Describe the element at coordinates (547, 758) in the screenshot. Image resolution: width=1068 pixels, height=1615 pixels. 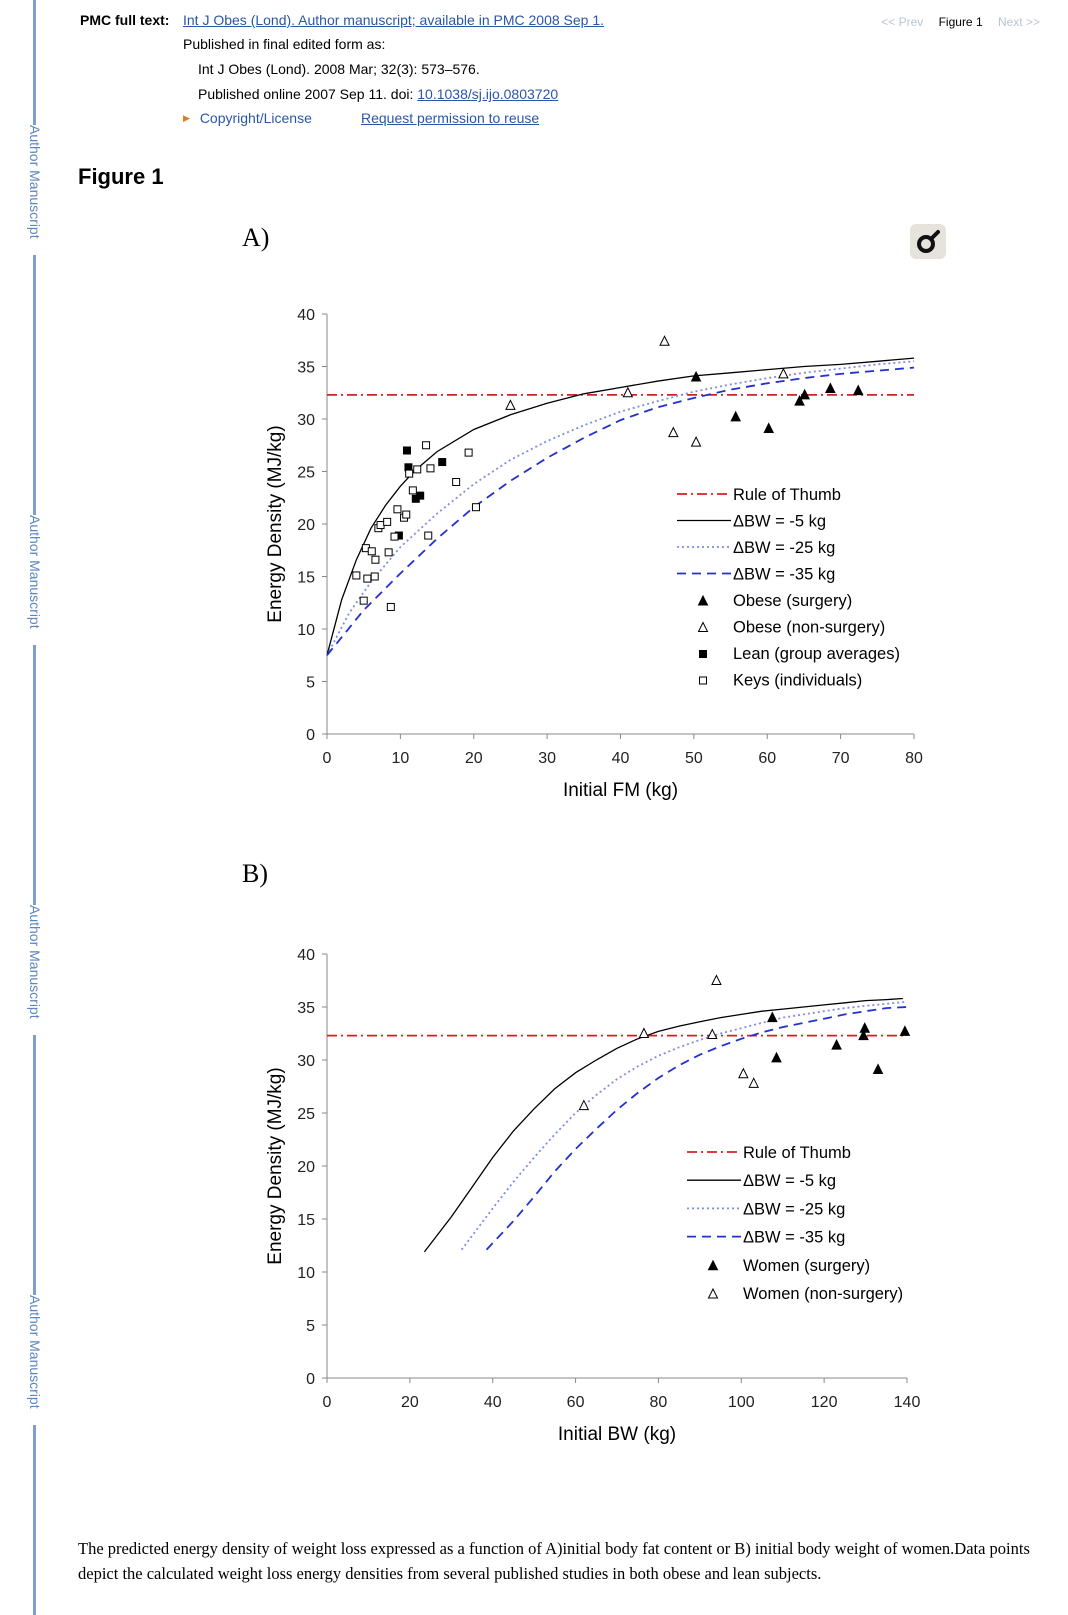
I see `x-tick-label: 30` at that location.